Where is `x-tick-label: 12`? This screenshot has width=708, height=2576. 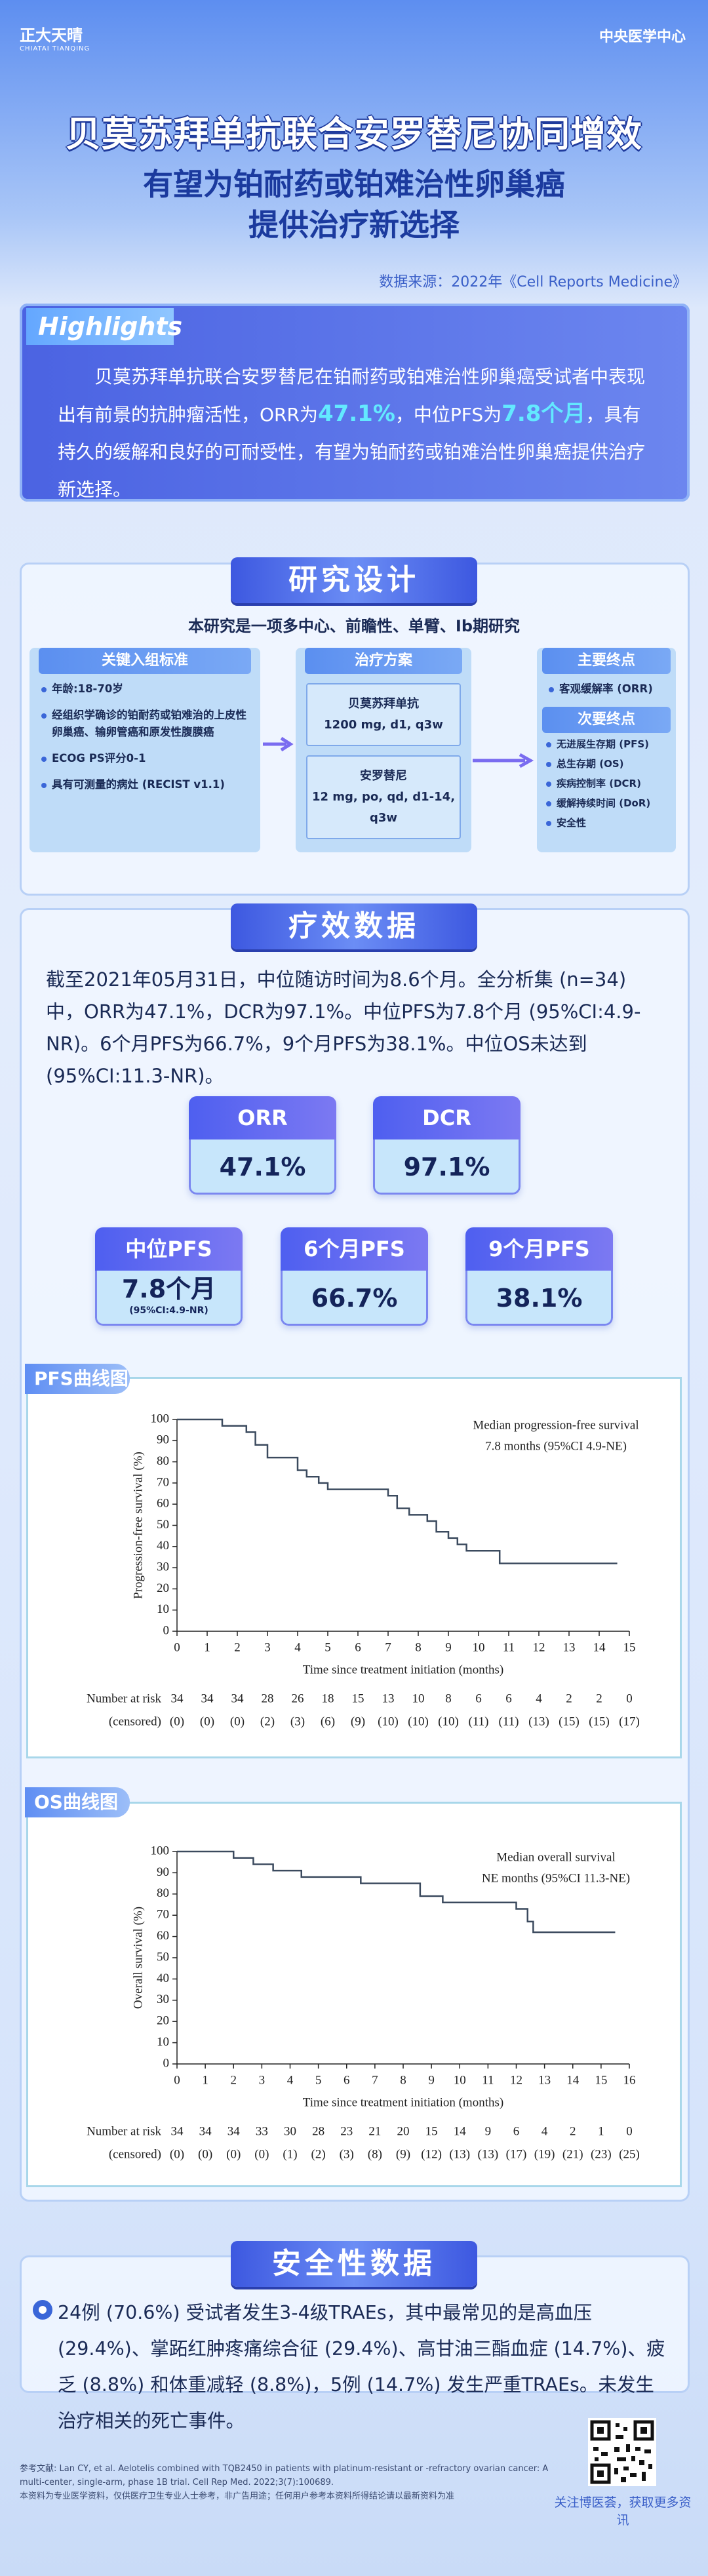
x-tick-label: 12 is located at coordinates (516, 2080).